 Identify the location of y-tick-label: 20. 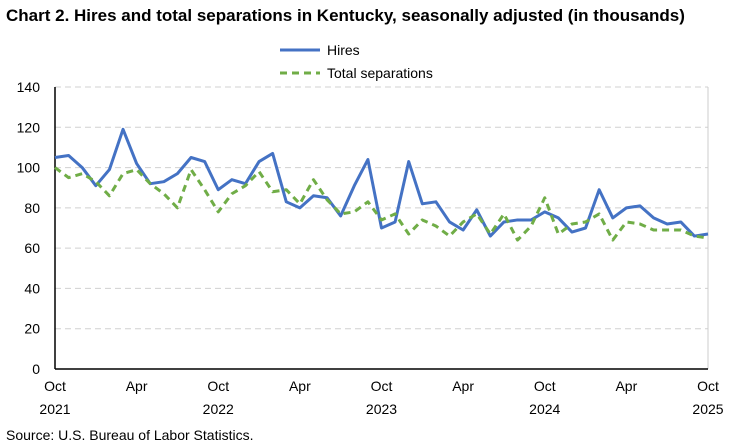
(32, 329).